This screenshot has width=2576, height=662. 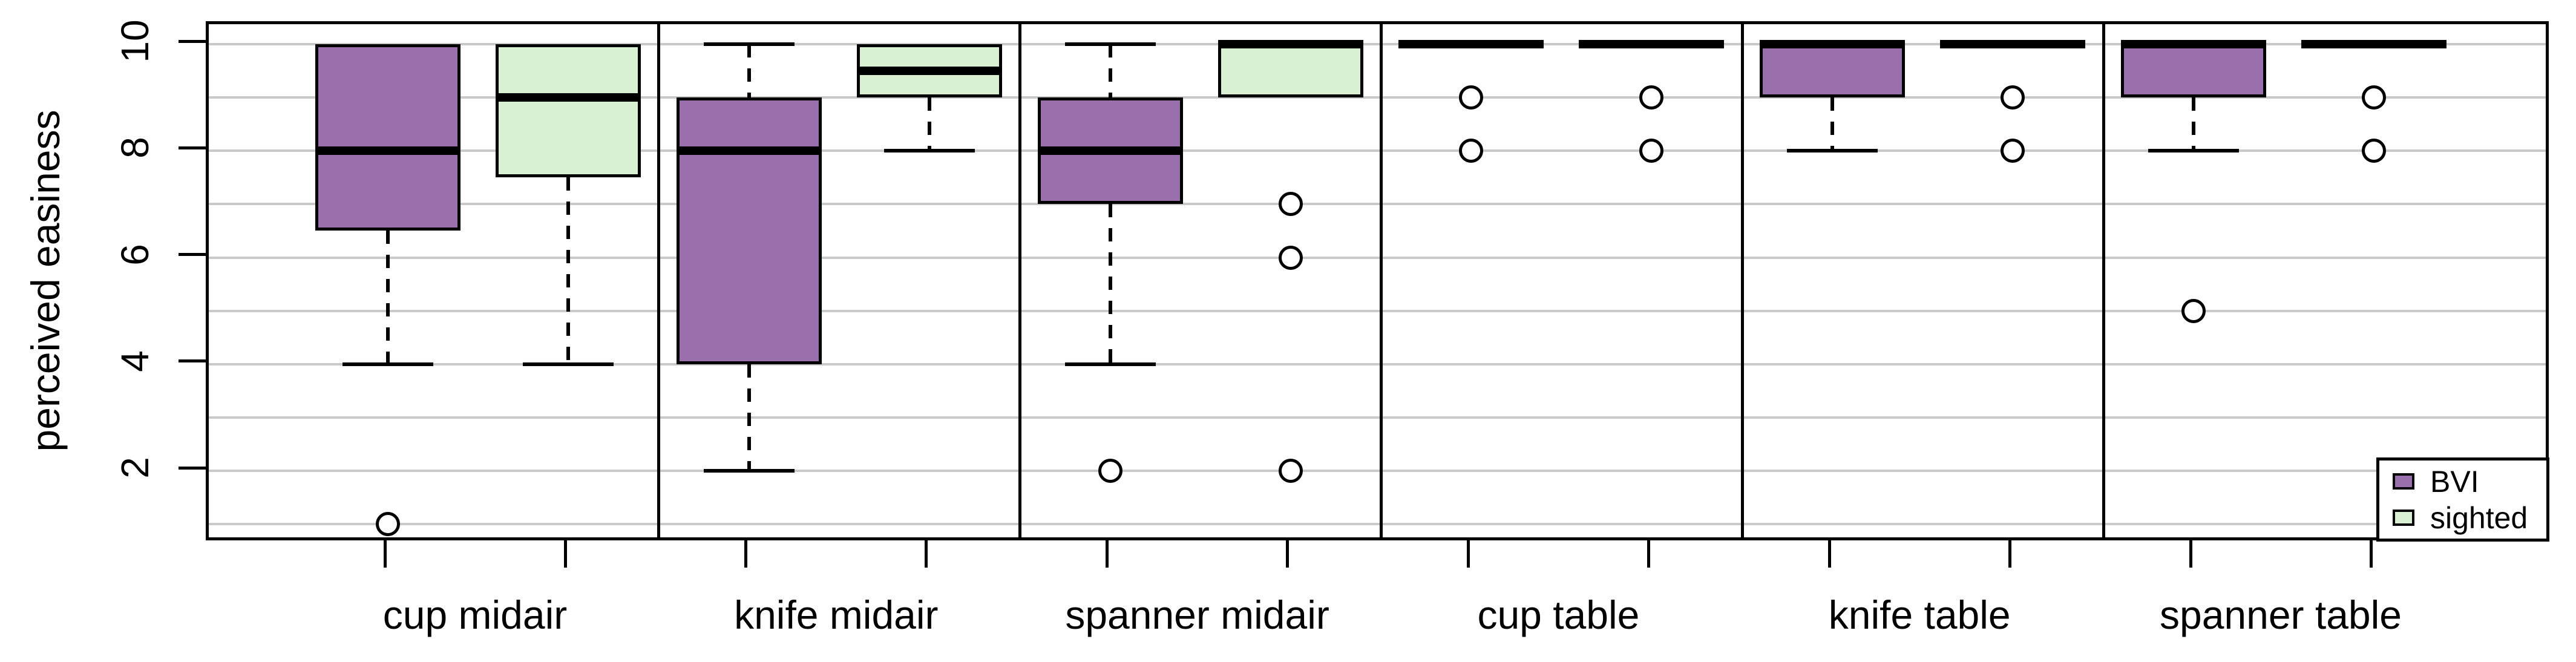 I want to click on y-tick-label-8: 8, so click(x=135, y=148).